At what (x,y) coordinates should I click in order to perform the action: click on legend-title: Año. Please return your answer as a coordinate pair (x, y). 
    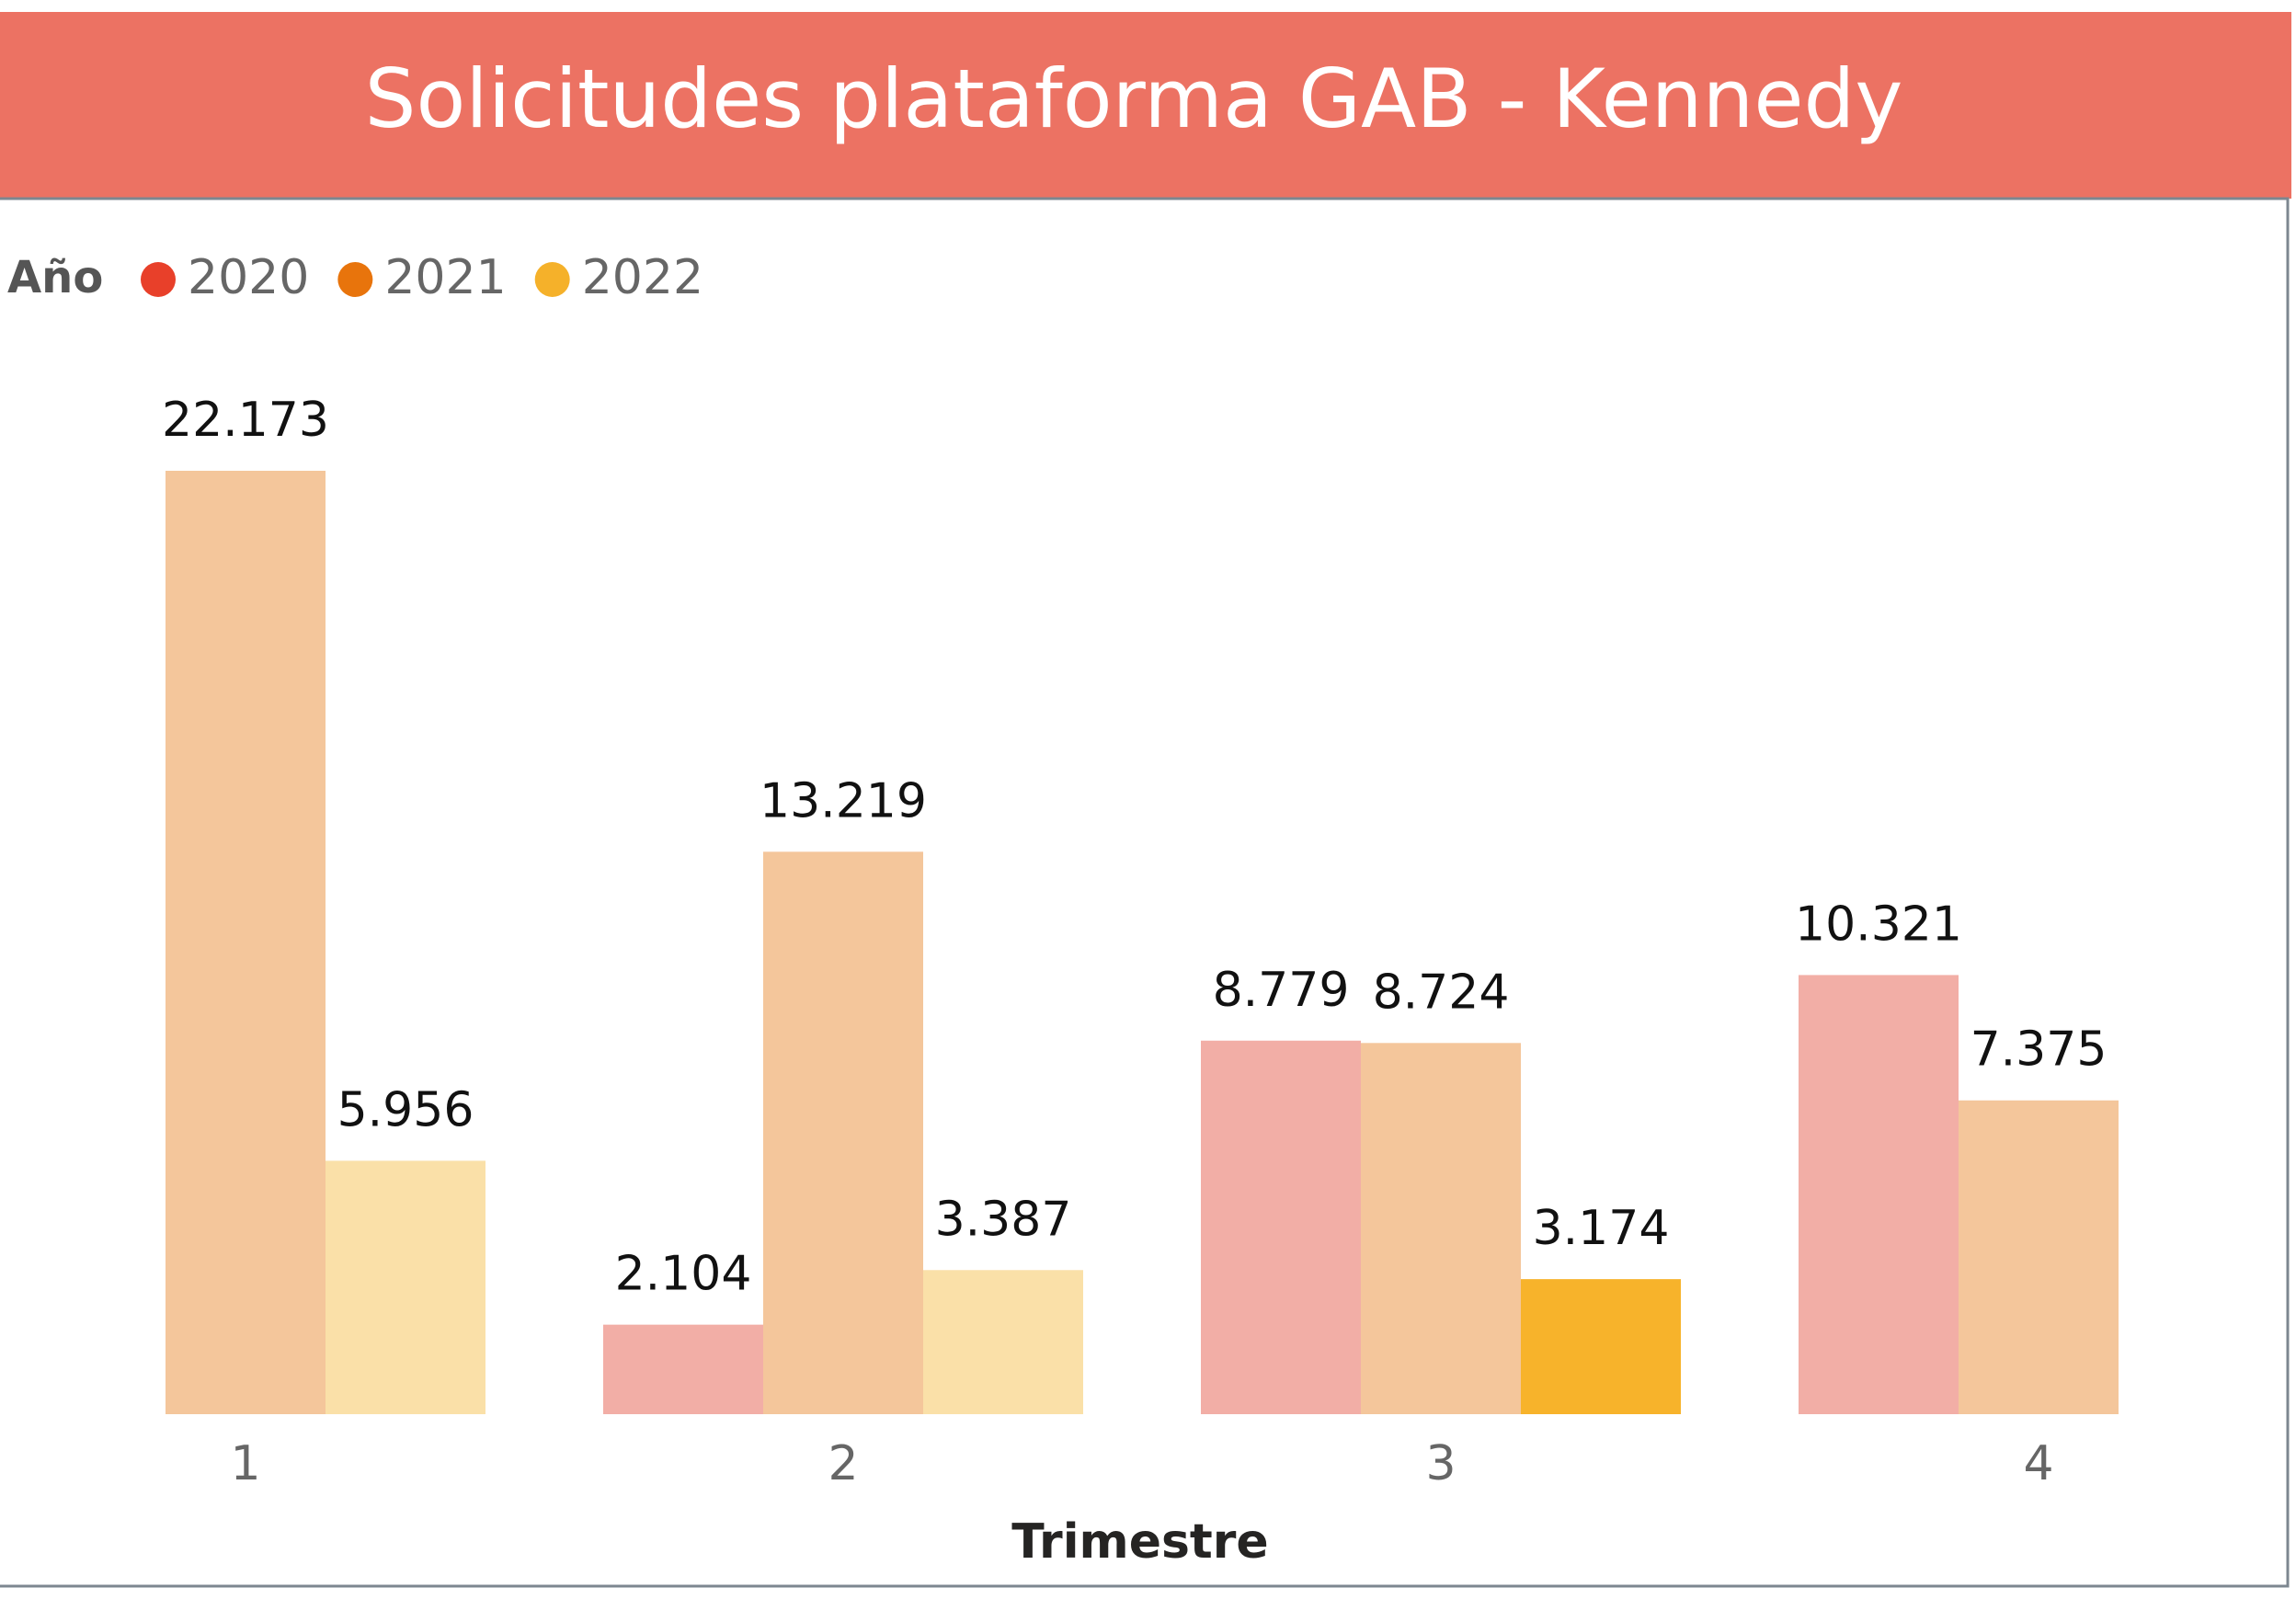
    Looking at the image, I should click on (55, 278).